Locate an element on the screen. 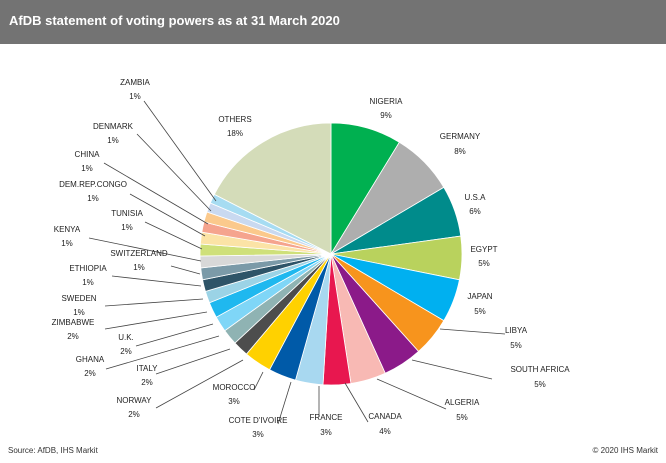  slice-percent-norway: 2% is located at coordinates (134, 414).